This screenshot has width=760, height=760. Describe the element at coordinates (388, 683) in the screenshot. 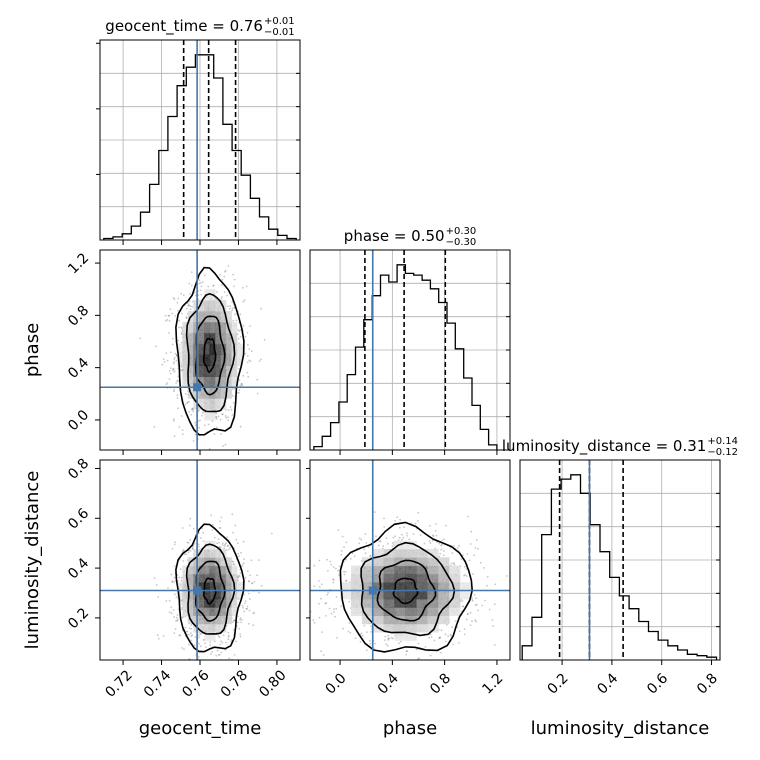

I see `x-tick-label-phase: 0.4` at that location.